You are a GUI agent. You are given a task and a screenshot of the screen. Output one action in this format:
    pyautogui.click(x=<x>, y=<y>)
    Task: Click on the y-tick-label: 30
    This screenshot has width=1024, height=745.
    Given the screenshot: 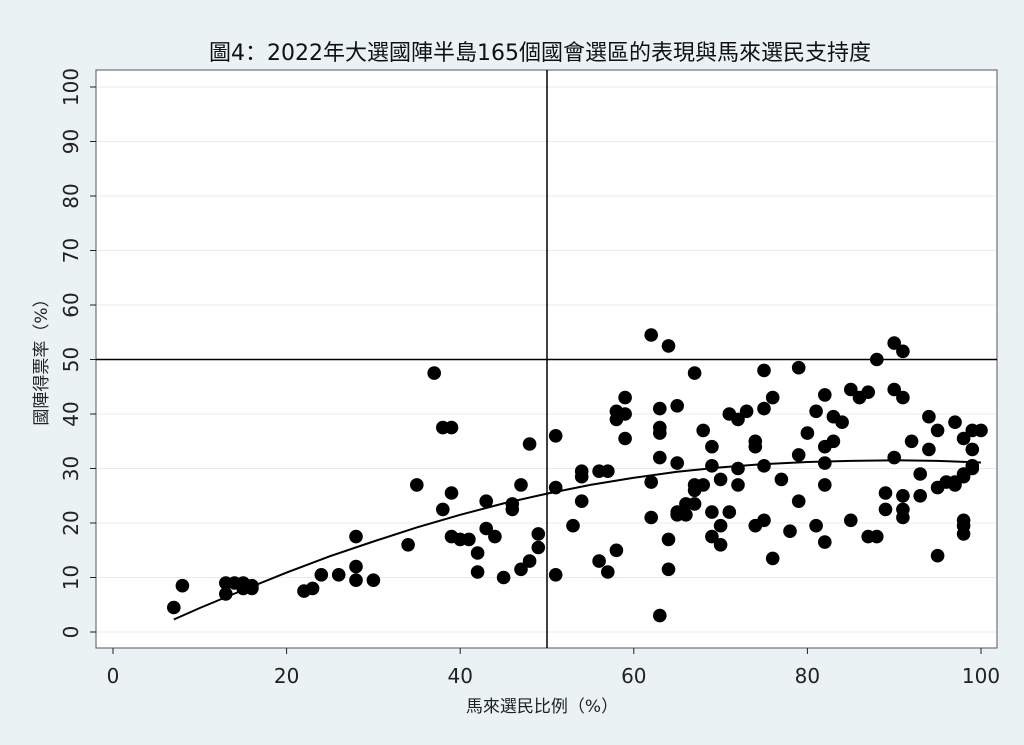 What is the action you would take?
    pyautogui.click(x=71, y=468)
    